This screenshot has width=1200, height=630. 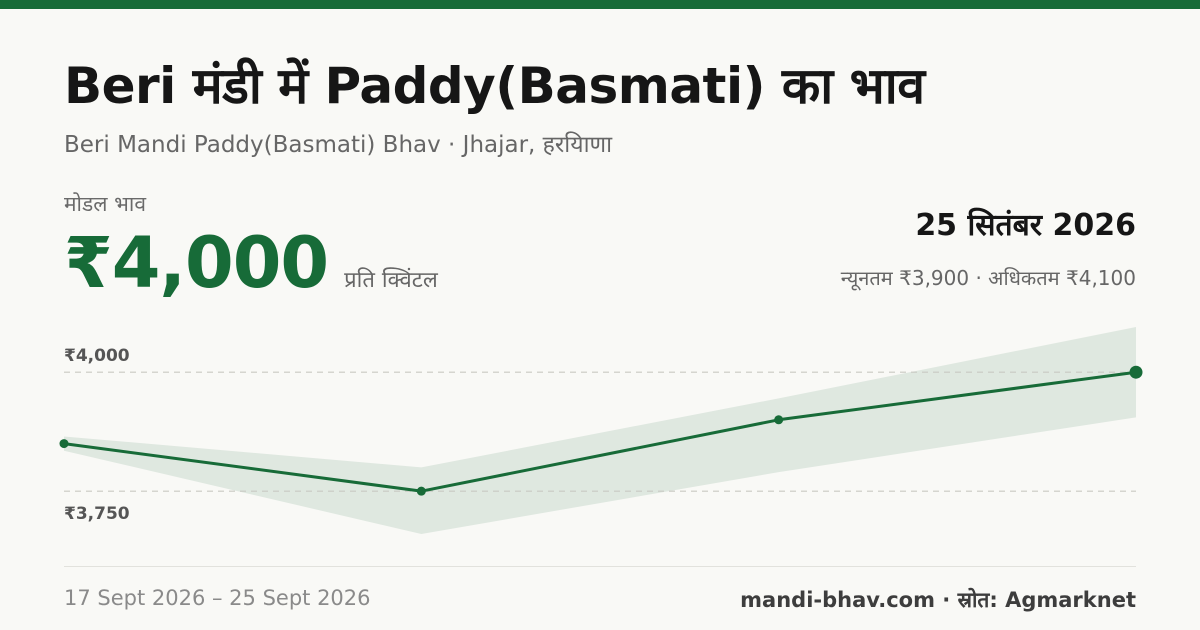 What do you see at coordinates (97, 356) in the screenshot?
I see `y-tick-label: ₹4,000` at bounding box center [97, 356].